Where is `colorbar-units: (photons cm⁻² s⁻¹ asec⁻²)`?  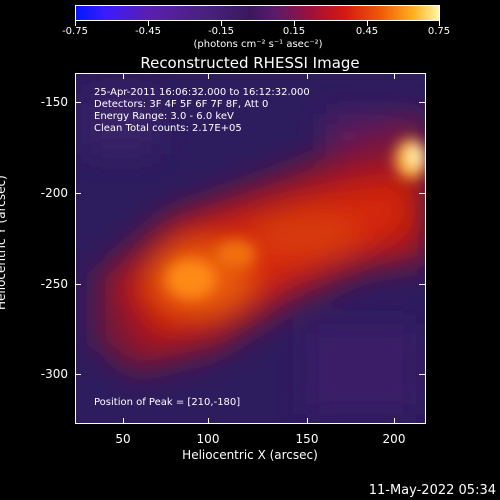
colorbar-units: (photons cm⁻² s⁻¹ asec⁻²) is located at coordinates (258, 44).